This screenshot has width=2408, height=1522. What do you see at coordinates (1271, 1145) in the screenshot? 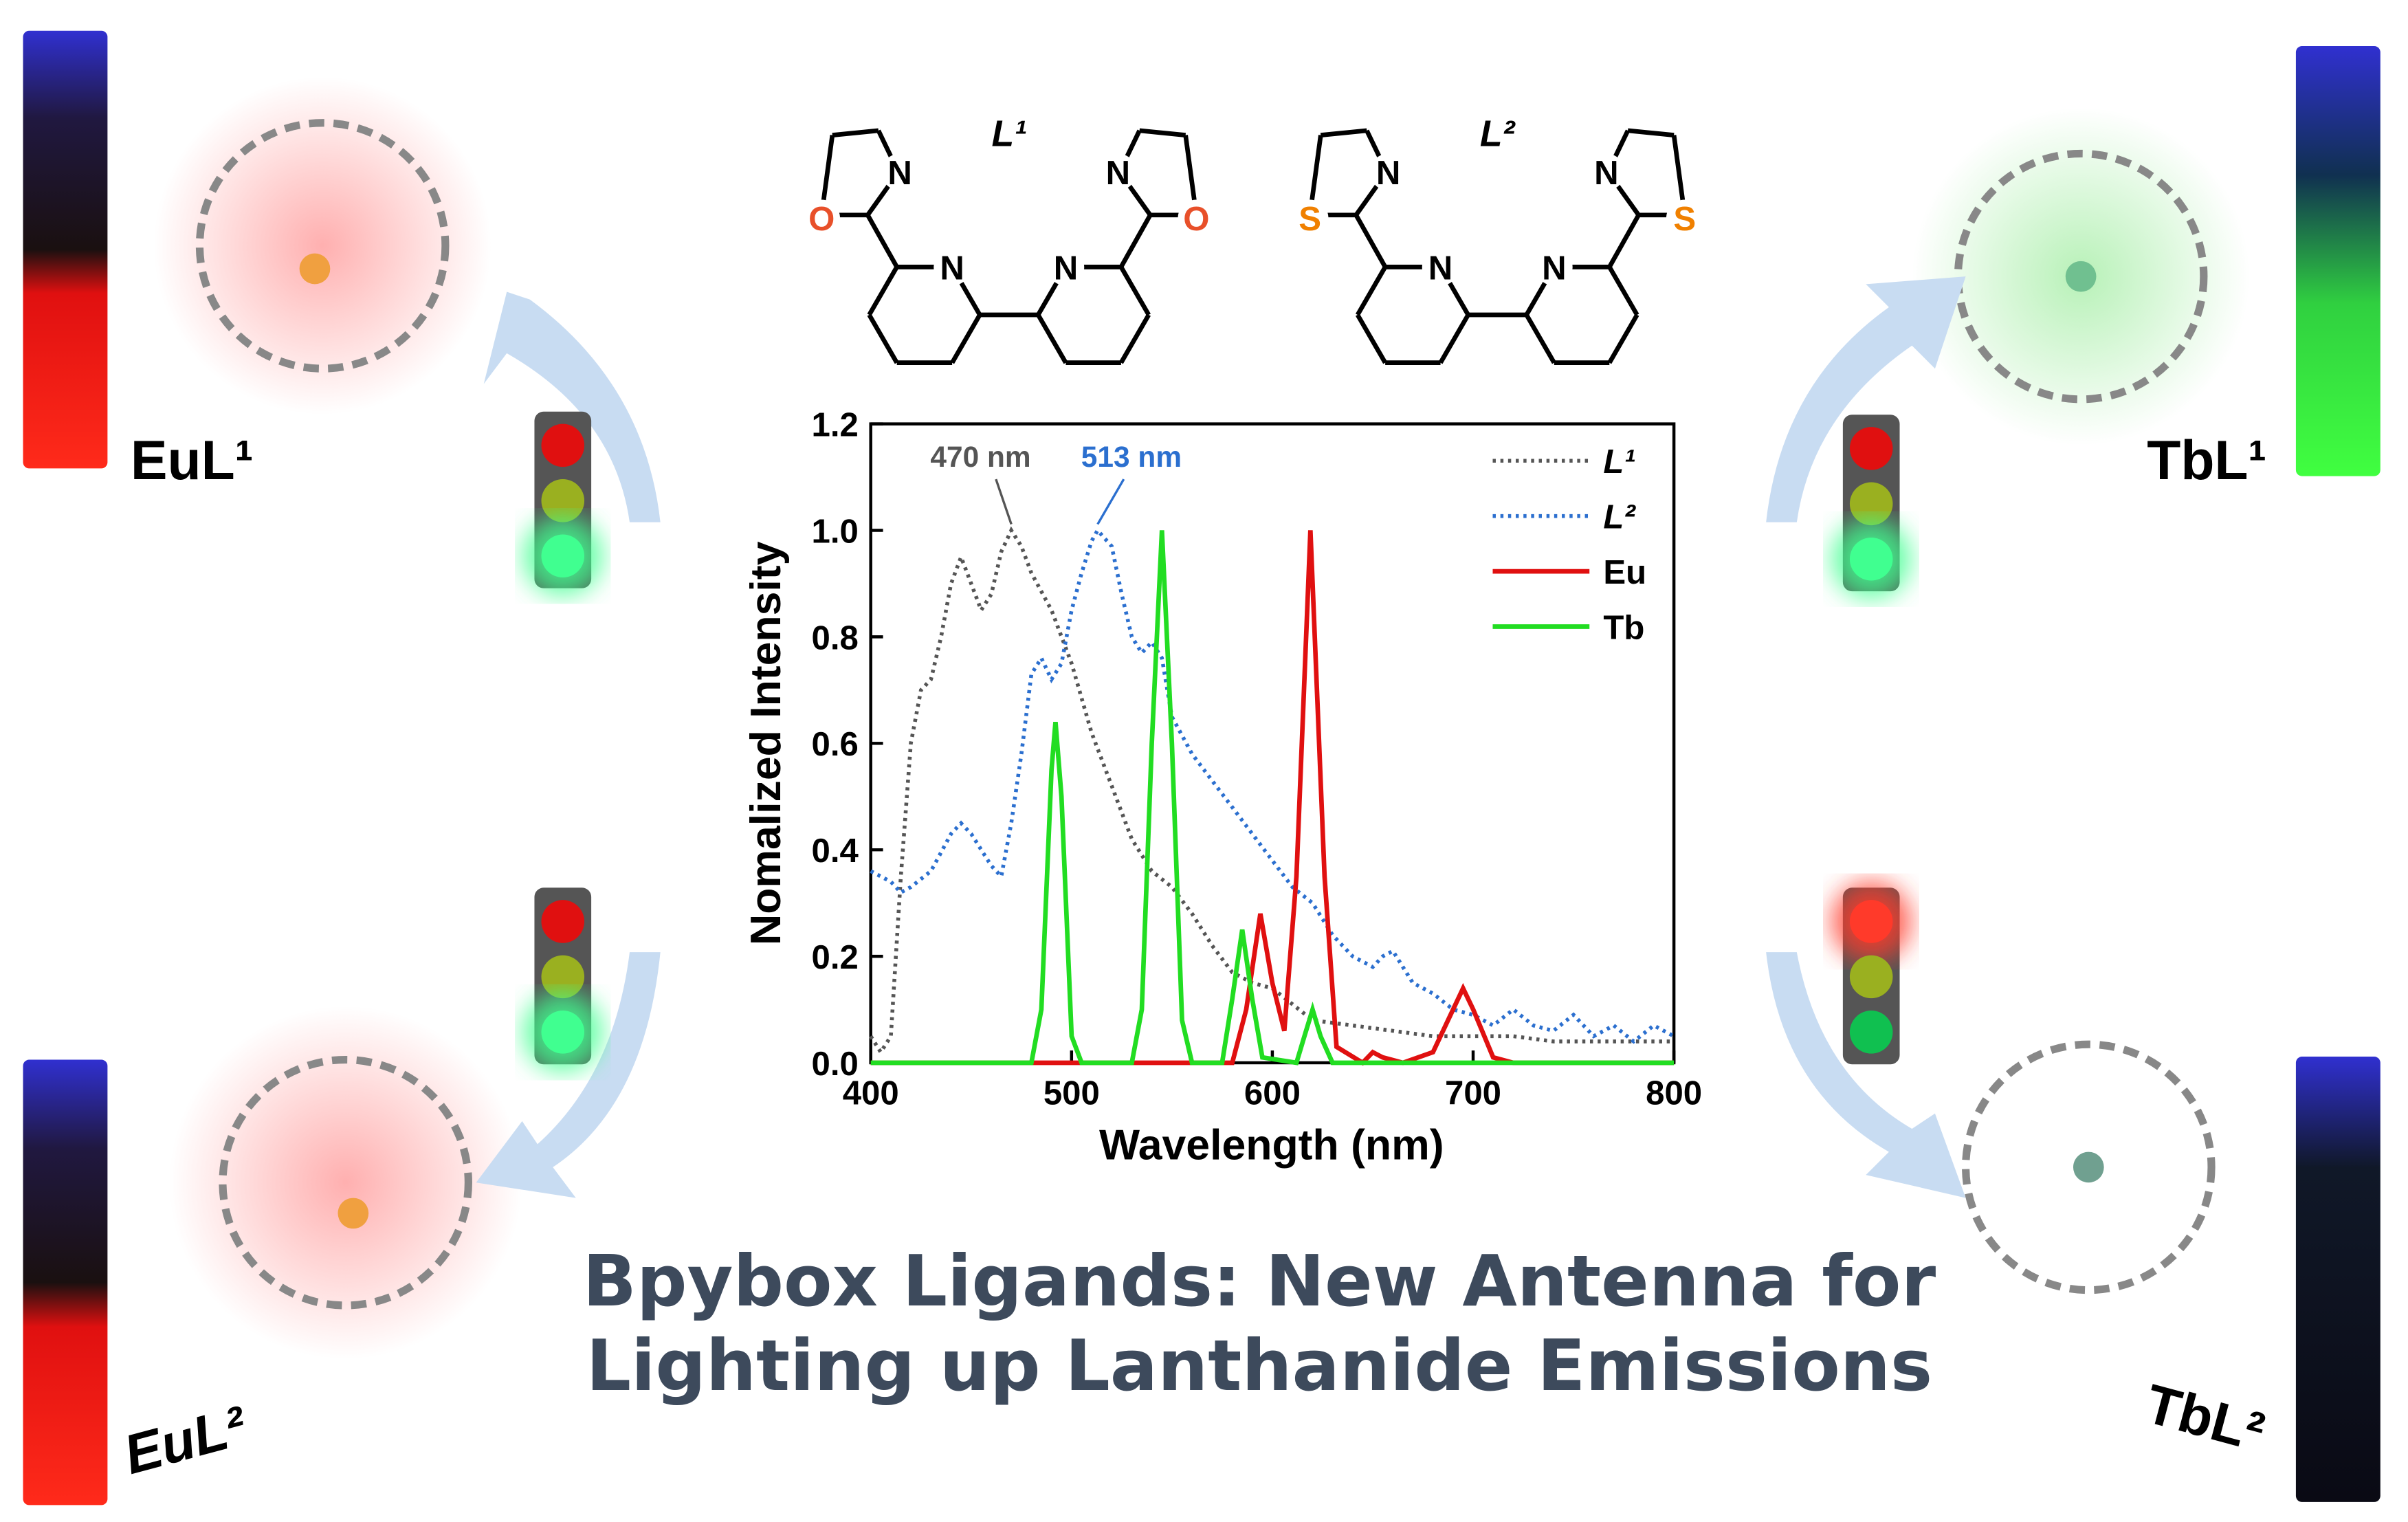
I see `x-axis-title: Wavelength (nm)` at bounding box center [1271, 1145].